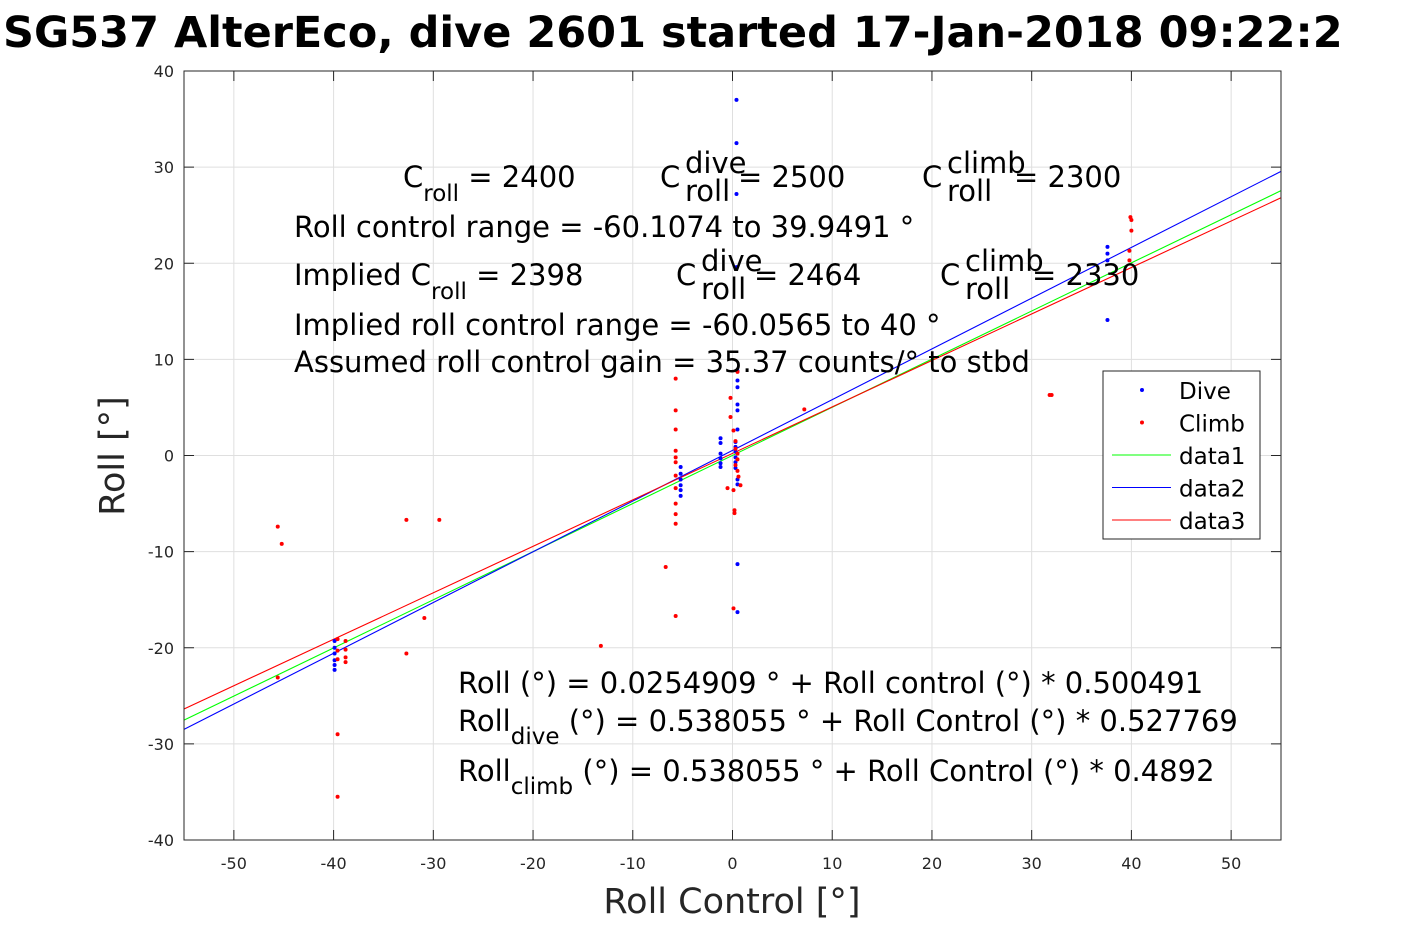  What do you see at coordinates (1181, 455) in the screenshot?
I see `legend: Dive Climb data1 data2 data3` at bounding box center [1181, 455].